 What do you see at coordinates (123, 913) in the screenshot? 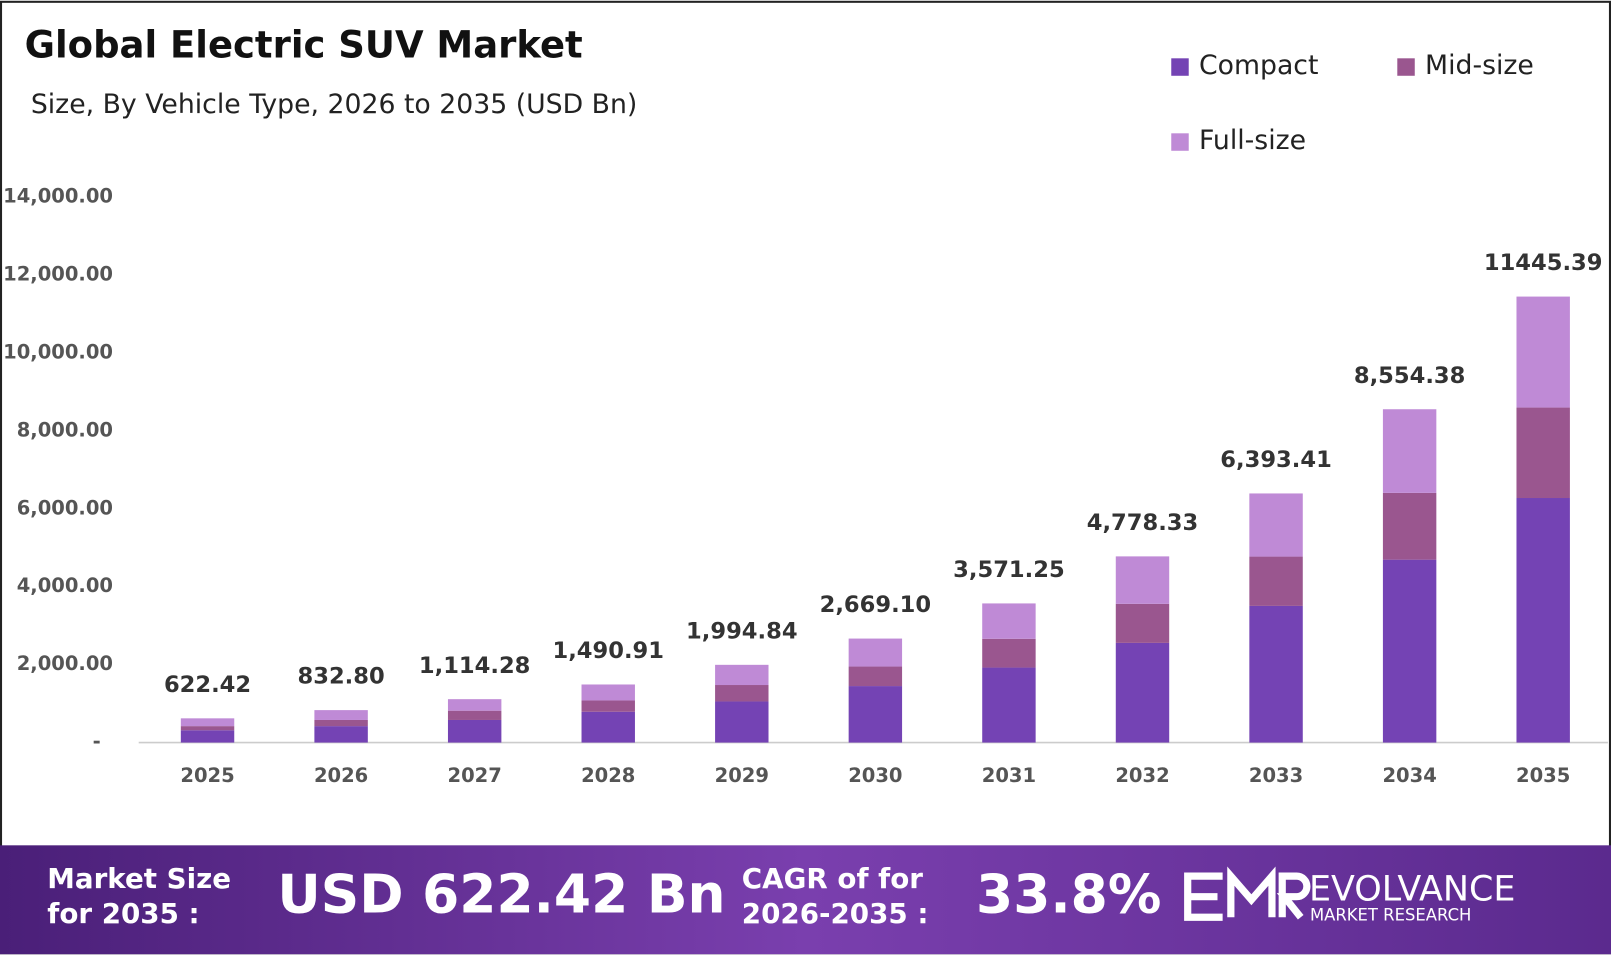
I see `footer-label: for 2035 :` at bounding box center [123, 913].